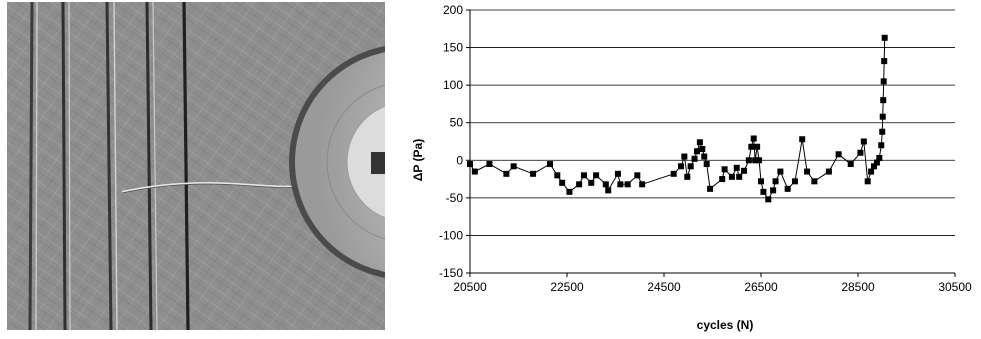  What do you see at coordinates (470, 287) in the screenshot?
I see `x-tick-label: 20500` at bounding box center [470, 287].